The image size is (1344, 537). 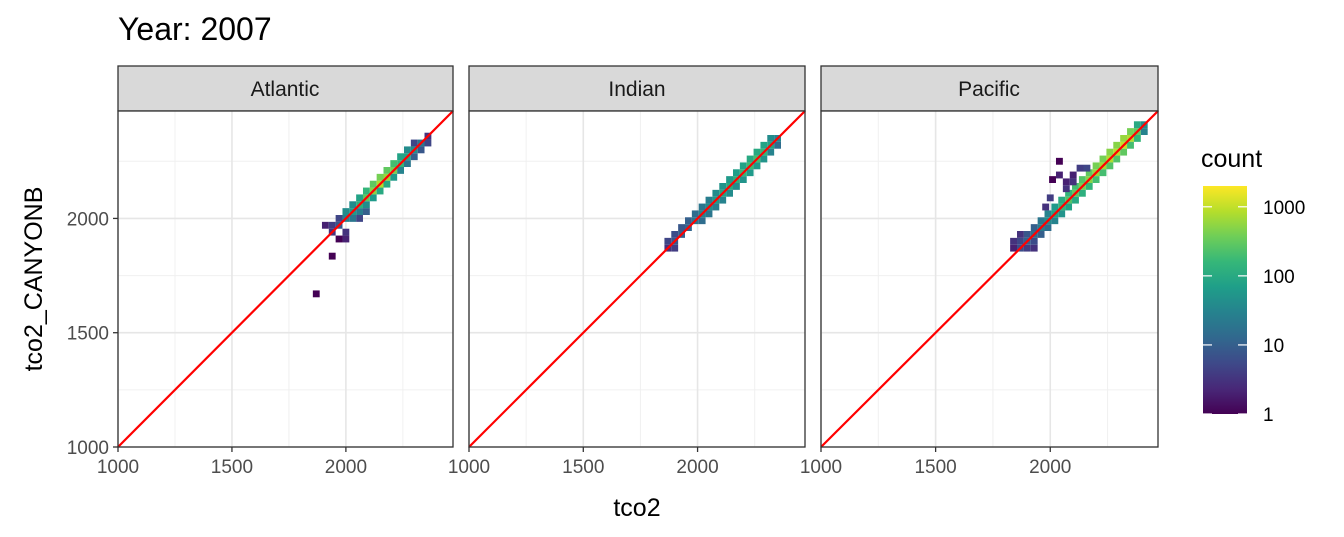 What do you see at coordinates (88, 334) in the screenshot?
I see `y-tick-label-1500: 1500` at bounding box center [88, 334].